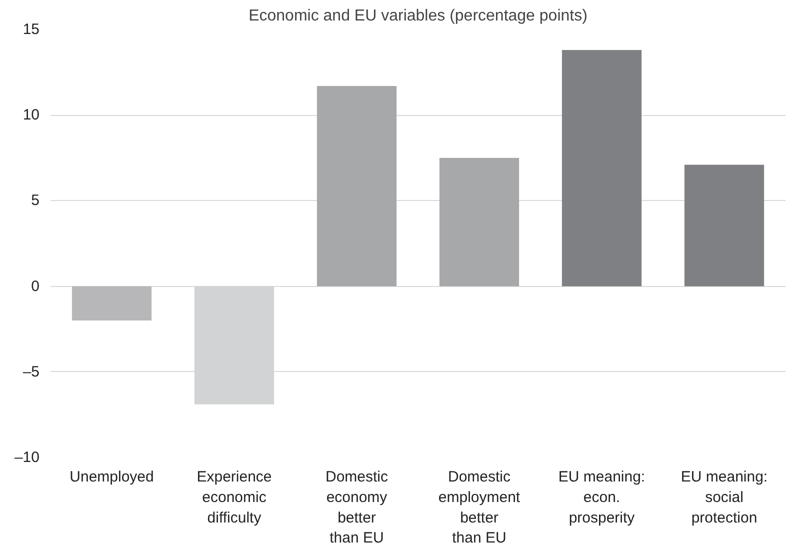 This screenshot has width=797, height=549. Describe the element at coordinates (27, 457) in the screenshot. I see `y-tick-label: –10` at that location.